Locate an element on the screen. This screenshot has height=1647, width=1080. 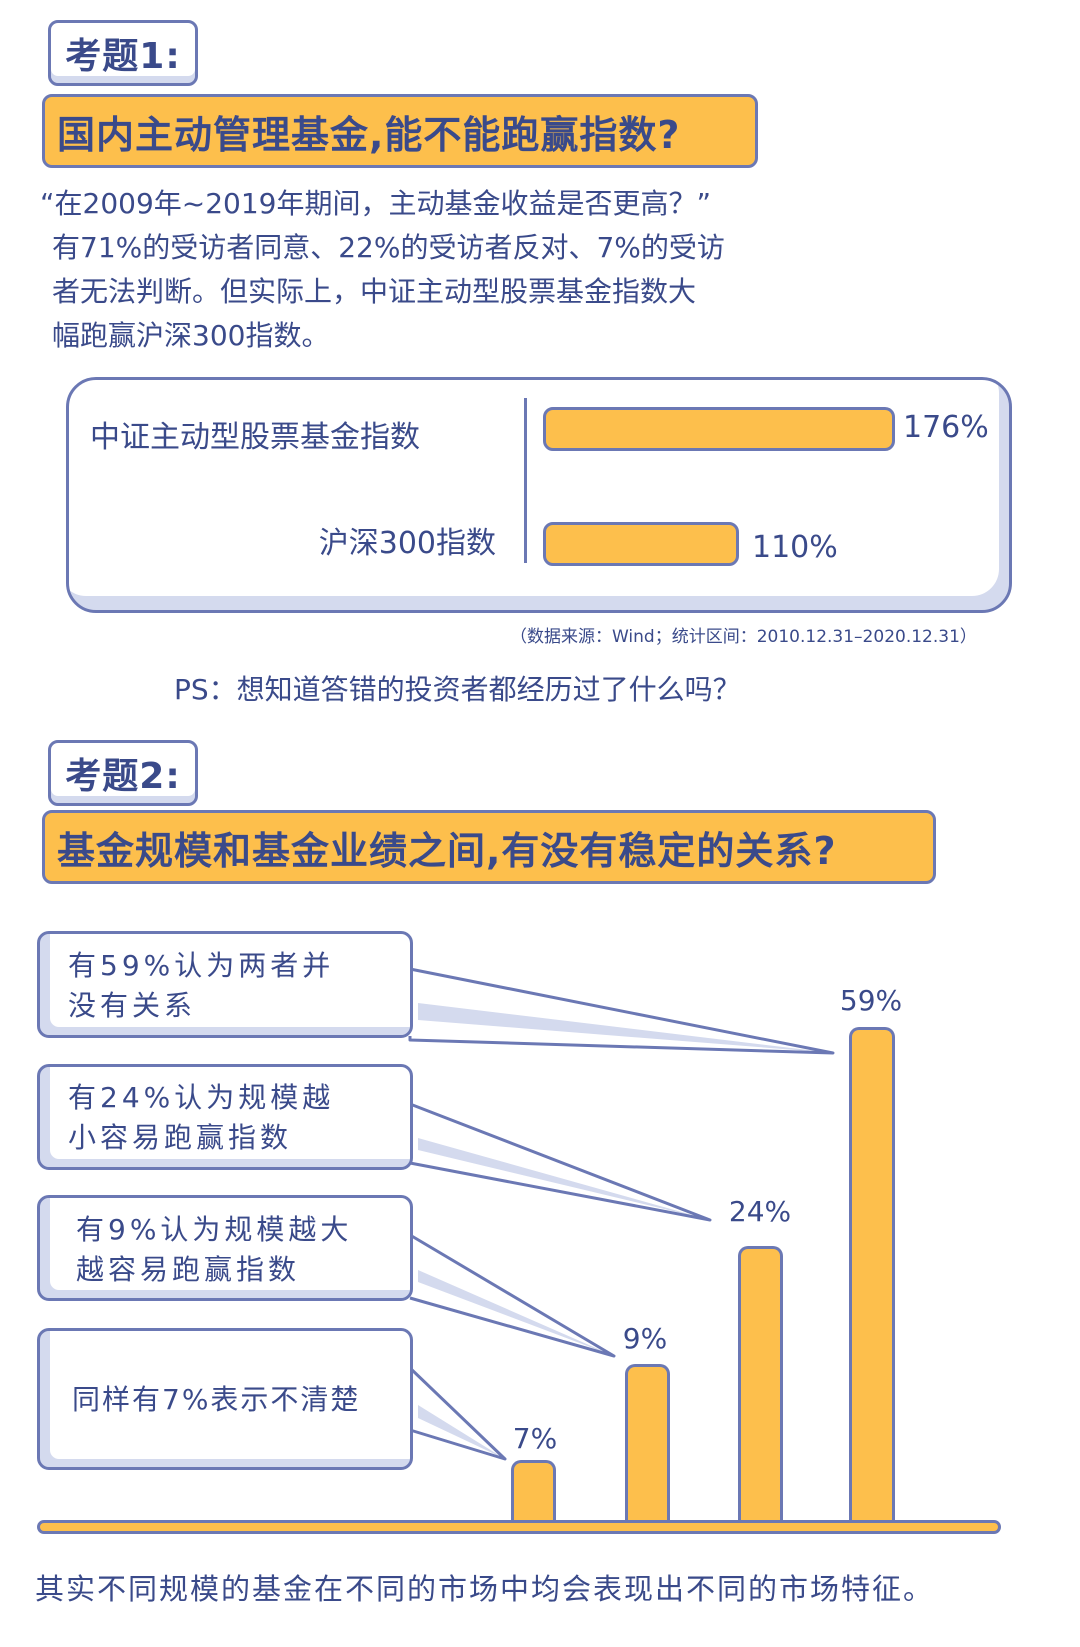
question-2-title: 基金规模和基金业绩之间,有没有稳定的关系? is located at coordinates (489, 847).